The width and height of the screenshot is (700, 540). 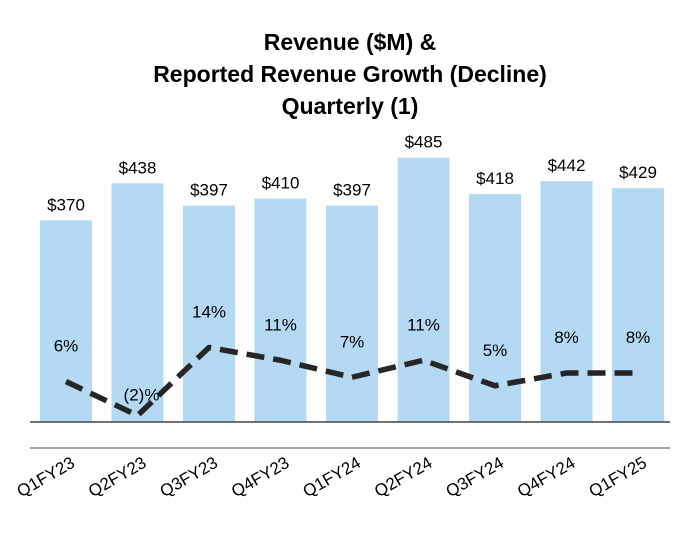 What do you see at coordinates (495, 350) in the screenshot?
I see `growth-value-label: 5%` at bounding box center [495, 350].